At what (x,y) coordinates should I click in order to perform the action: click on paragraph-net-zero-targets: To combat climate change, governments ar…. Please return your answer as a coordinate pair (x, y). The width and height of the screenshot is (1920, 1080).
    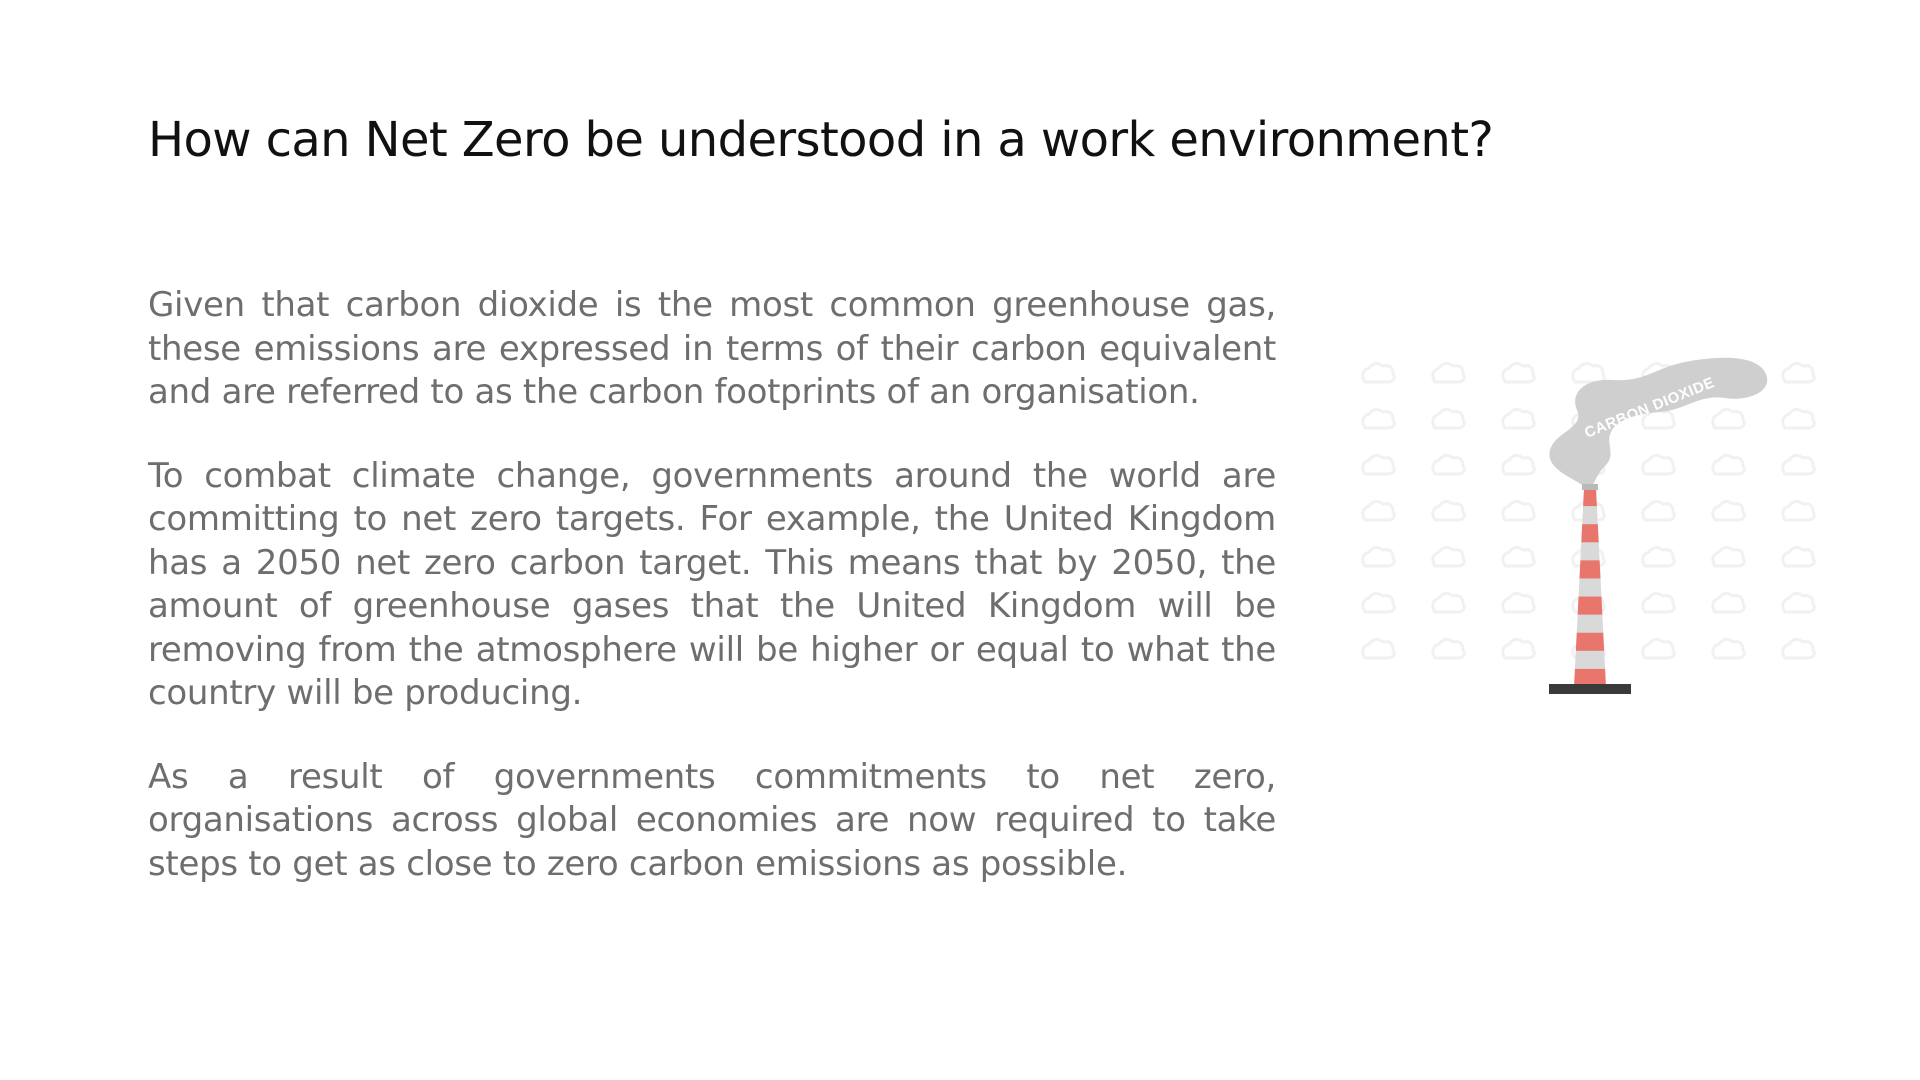
    Looking at the image, I should click on (712, 584).